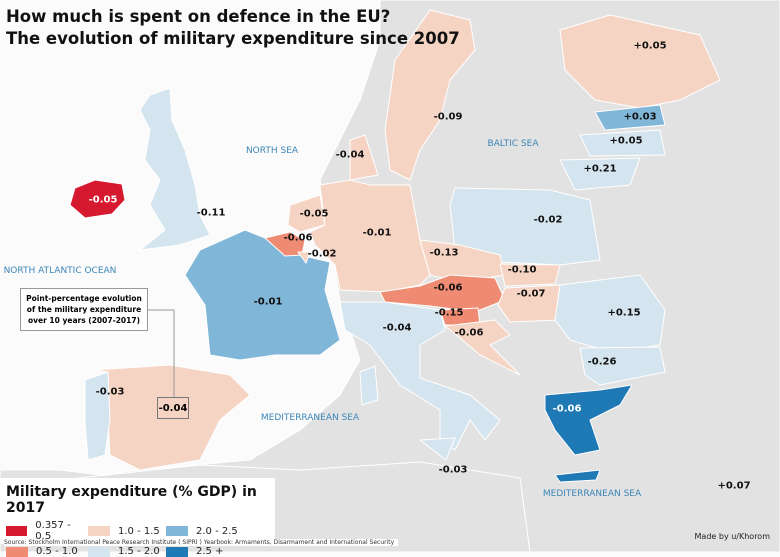 This screenshot has height=557, width=780. Describe the element at coordinates (268, 302) in the screenshot. I see `value-france: -0.01` at that location.